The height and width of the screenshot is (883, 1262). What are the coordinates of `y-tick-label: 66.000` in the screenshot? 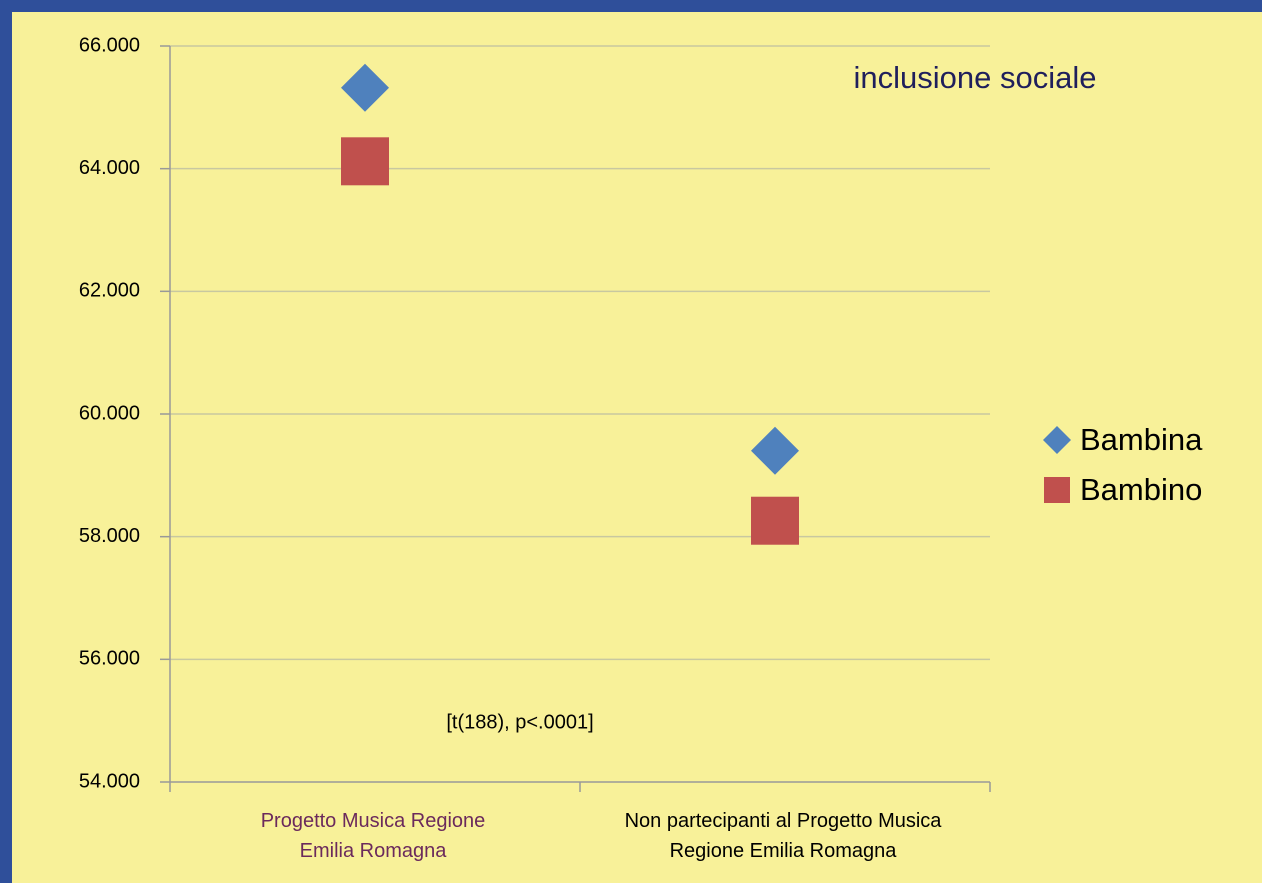 It's located at (109, 45).